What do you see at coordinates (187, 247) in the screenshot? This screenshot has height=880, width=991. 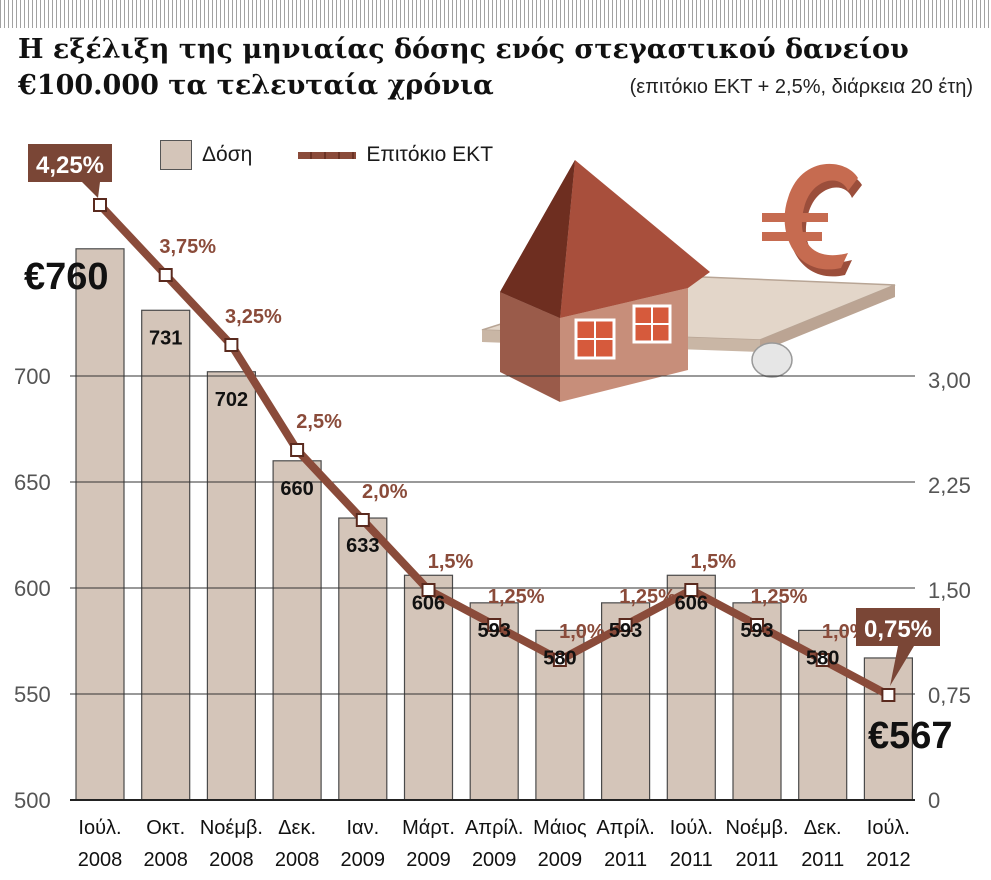 I see `rate-value-label: 3,75%` at bounding box center [187, 247].